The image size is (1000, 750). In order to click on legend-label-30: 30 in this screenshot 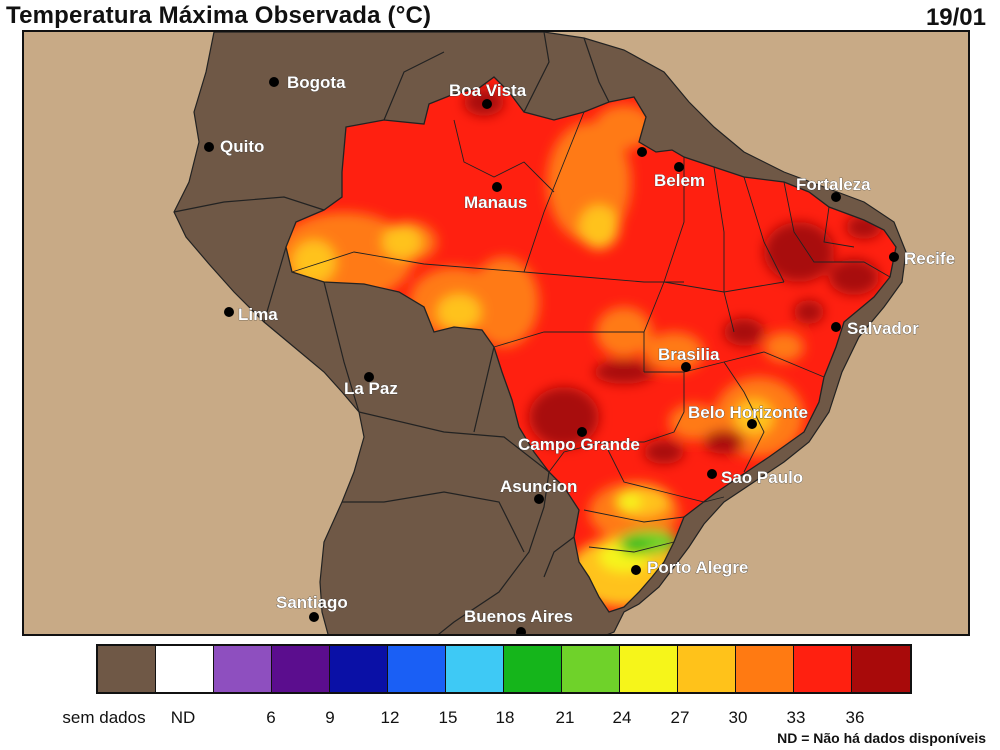, I will do `click(738, 717)`.